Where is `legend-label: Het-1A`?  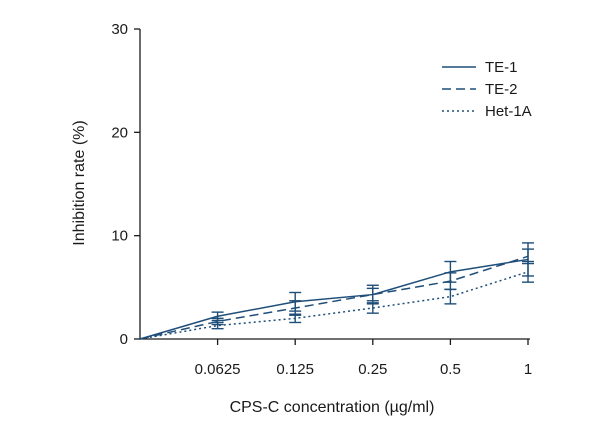 legend-label: Het-1A is located at coordinates (508, 111).